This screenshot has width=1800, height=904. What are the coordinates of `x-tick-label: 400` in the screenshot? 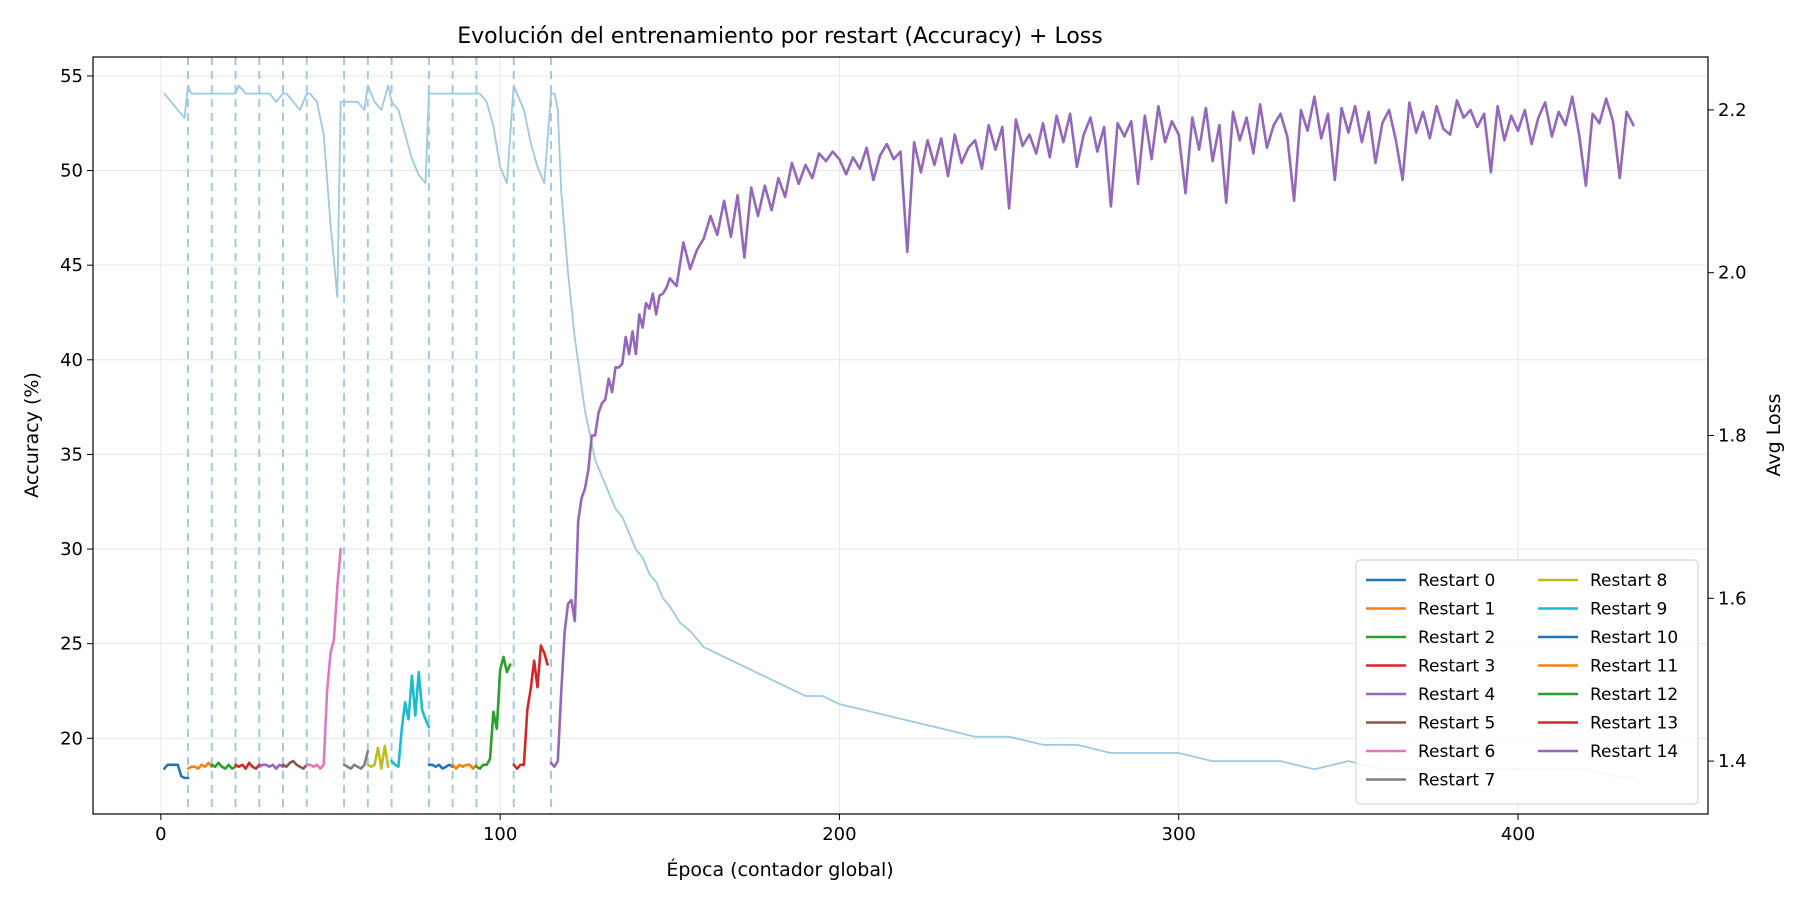 It's located at (1518, 834).